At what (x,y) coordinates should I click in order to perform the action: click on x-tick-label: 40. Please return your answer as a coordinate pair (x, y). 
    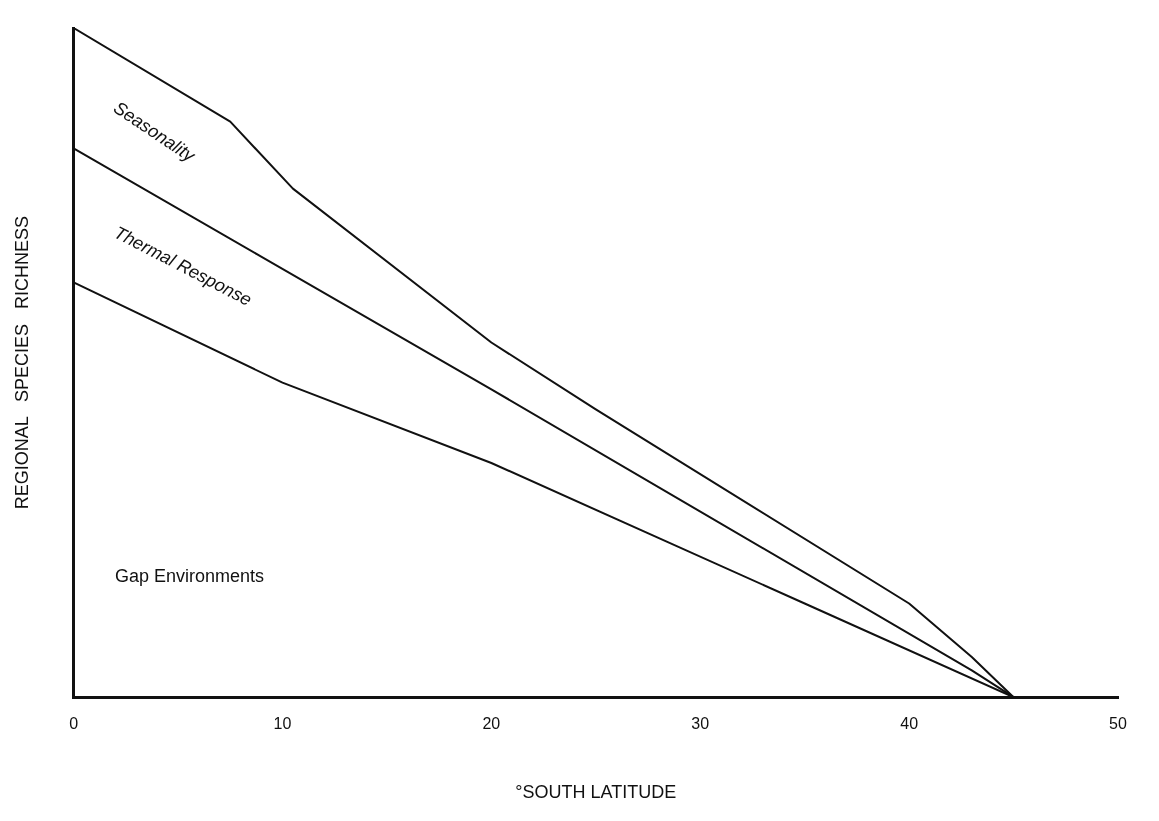
    Looking at the image, I should click on (909, 724).